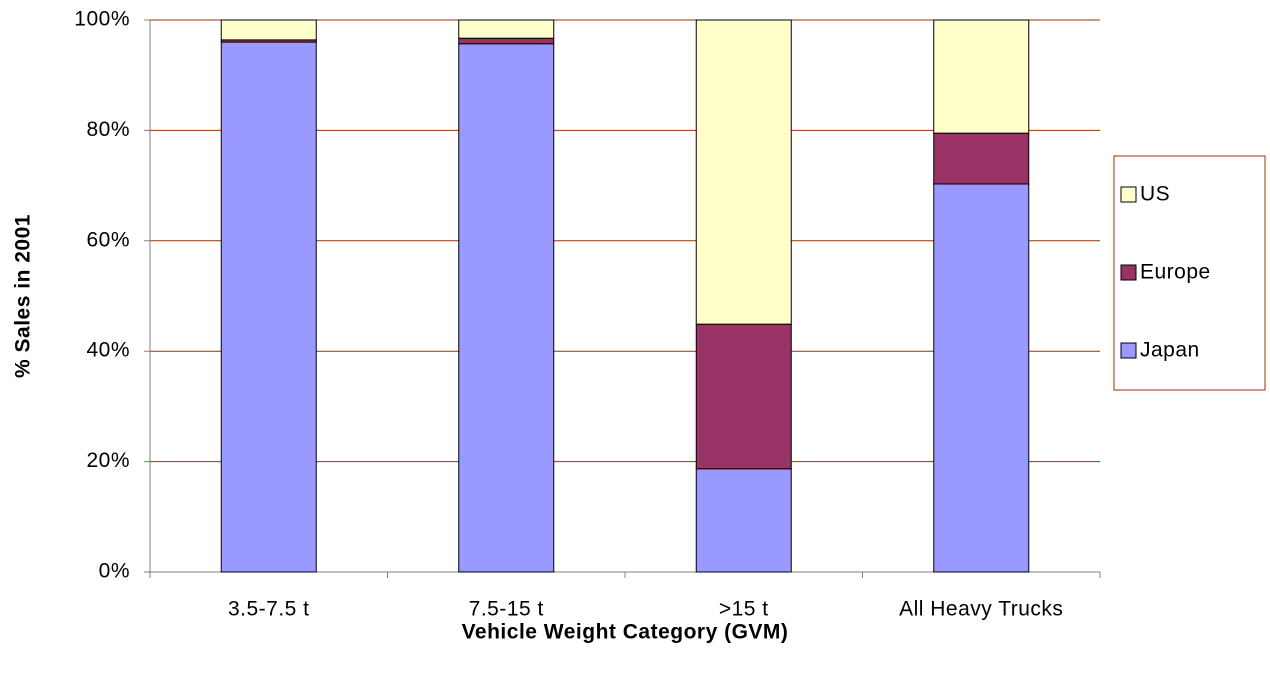 The width and height of the screenshot is (1270, 673). What do you see at coordinates (23, 296) in the screenshot?
I see `y-axis-title: % Sales in 2001` at bounding box center [23, 296].